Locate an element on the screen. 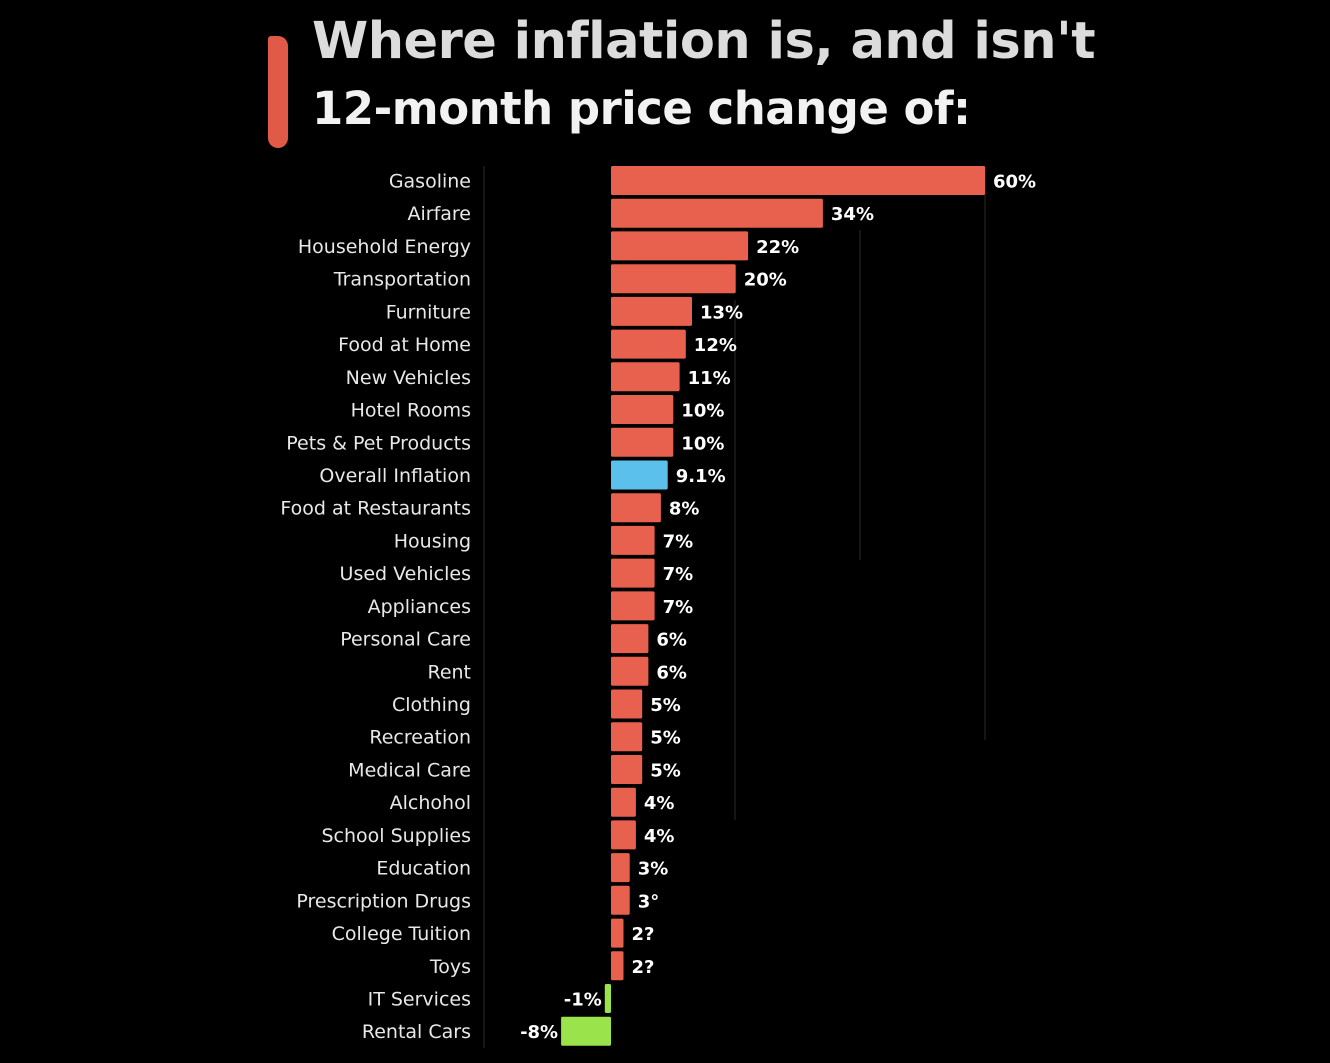  bar-transportation is located at coordinates (673, 279).